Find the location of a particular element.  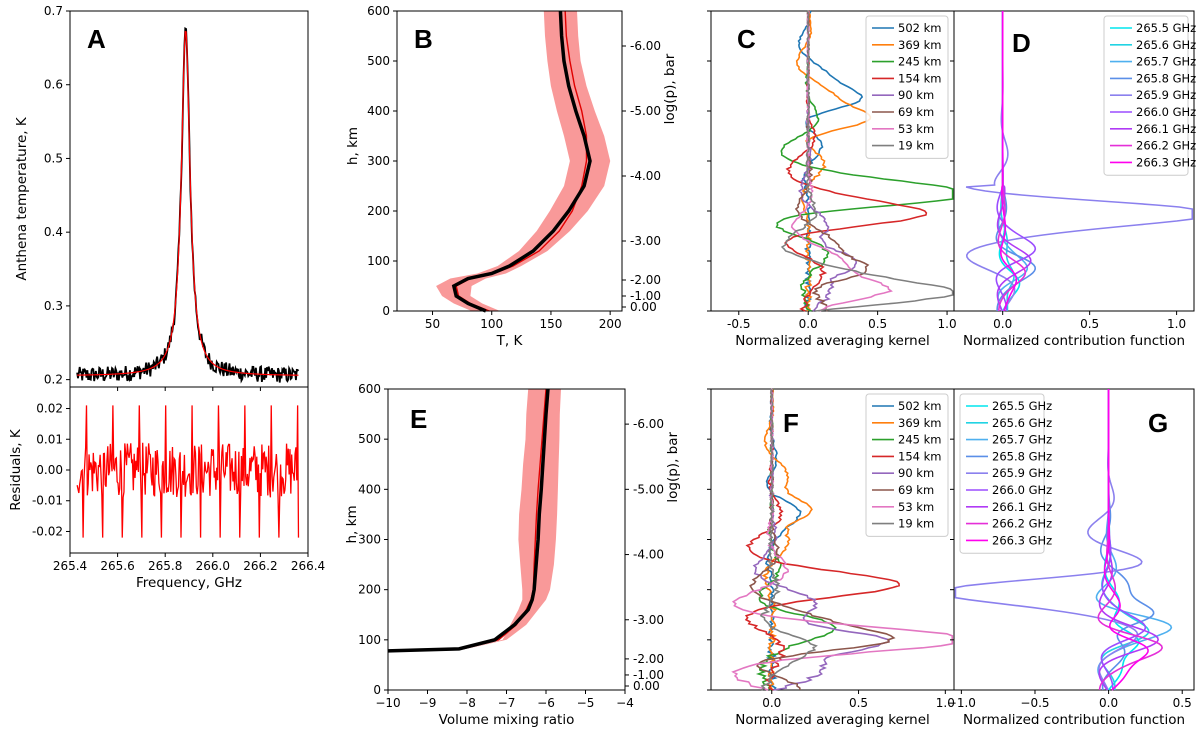

legend-label: 265.7 GHz is located at coordinates (1022, 440).